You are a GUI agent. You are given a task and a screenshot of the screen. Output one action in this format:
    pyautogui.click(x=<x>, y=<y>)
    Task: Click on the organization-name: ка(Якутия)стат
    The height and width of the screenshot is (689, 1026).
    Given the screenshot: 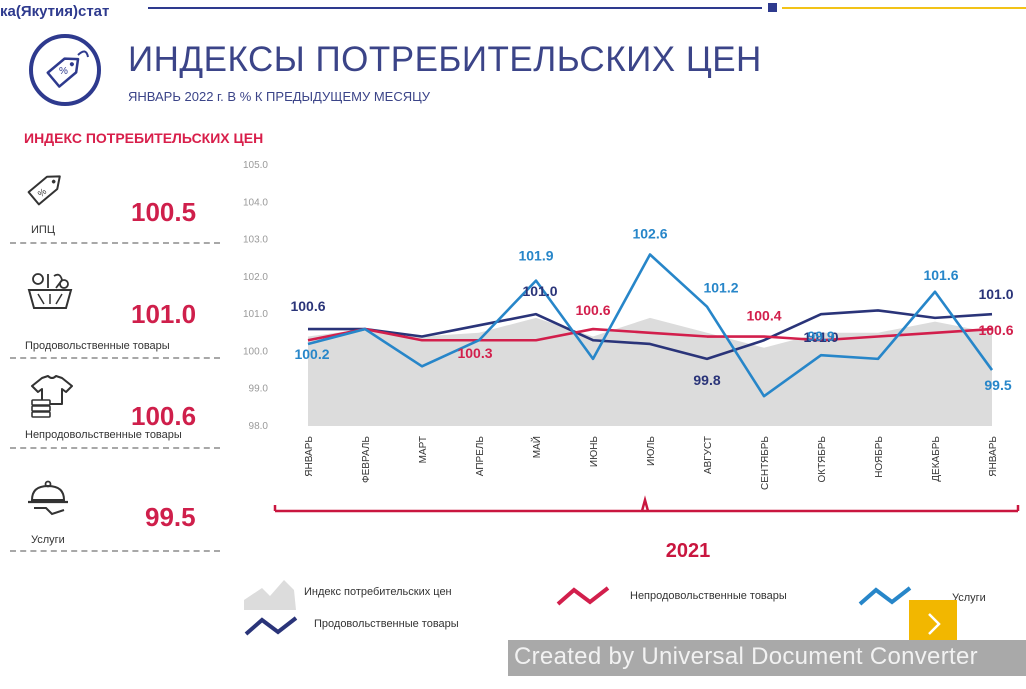 What is the action you would take?
    pyautogui.click(x=55, y=11)
    